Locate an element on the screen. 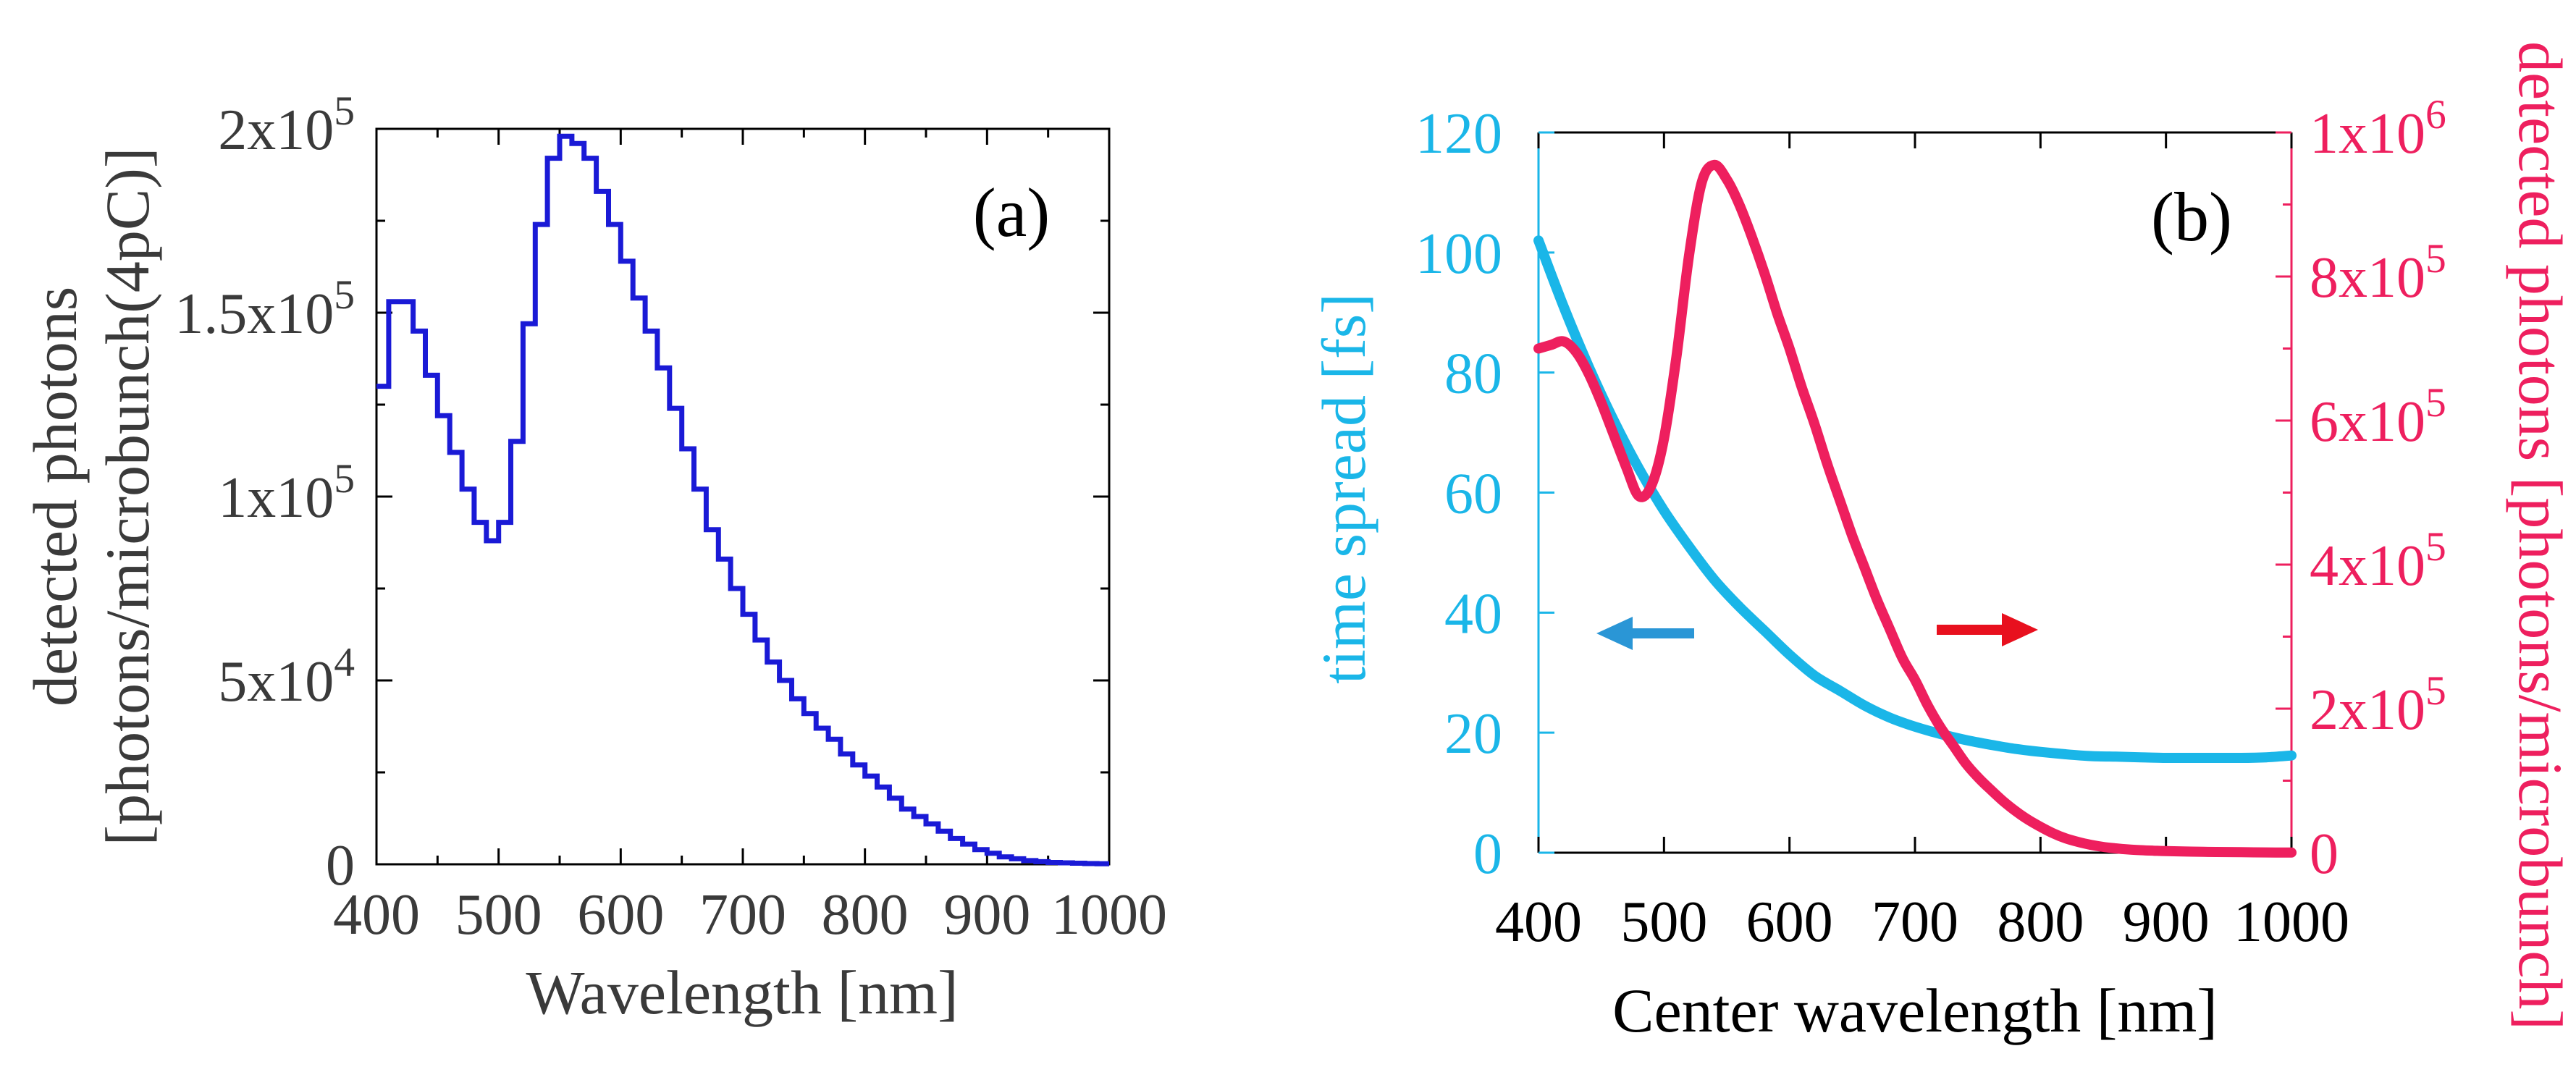  y-tick-label-right: 2x10⁵ is located at coordinates (2378, 705).